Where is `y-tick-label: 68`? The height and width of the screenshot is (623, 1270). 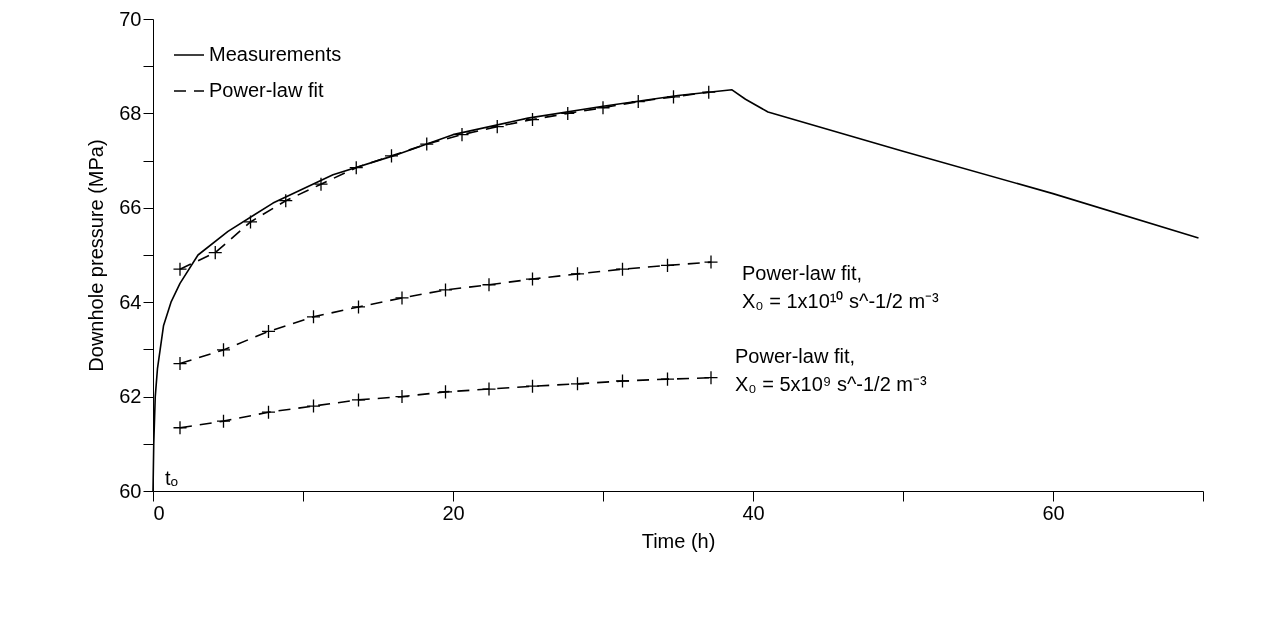 y-tick-label: 68 is located at coordinates (130, 112).